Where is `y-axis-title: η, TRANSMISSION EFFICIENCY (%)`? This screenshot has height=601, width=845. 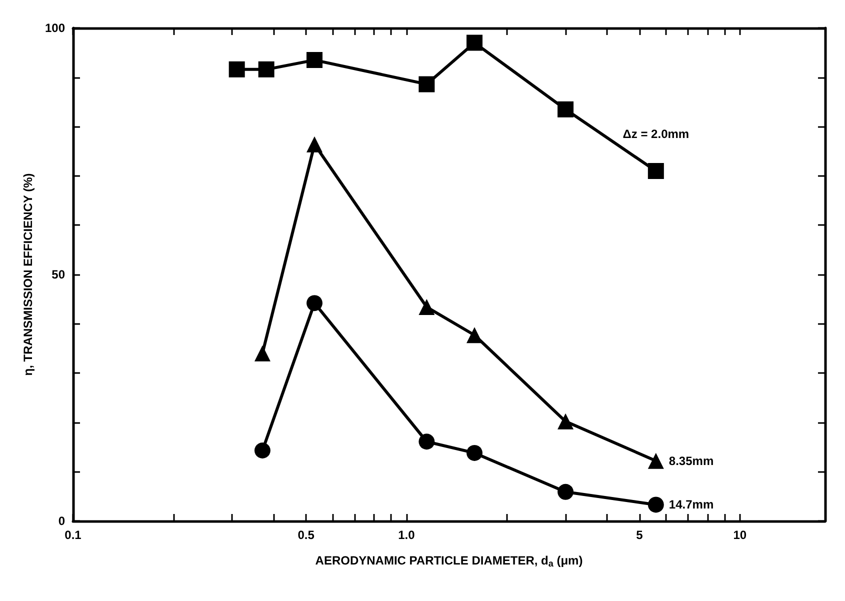 y-axis-title: η, TRANSMISSION EFFICIENCY (%) is located at coordinates (28, 274).